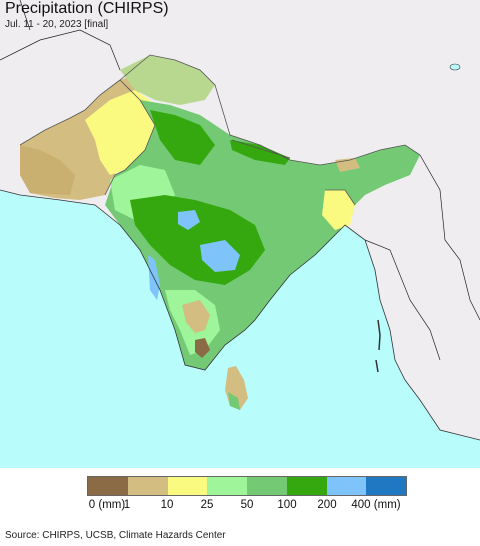 Image resolution: width=480 pixels, height=546 pixels. What do you see at coordinates (202, 348) in the screenshot?
I see `region-south-dry` at bounding box center [202, 348].